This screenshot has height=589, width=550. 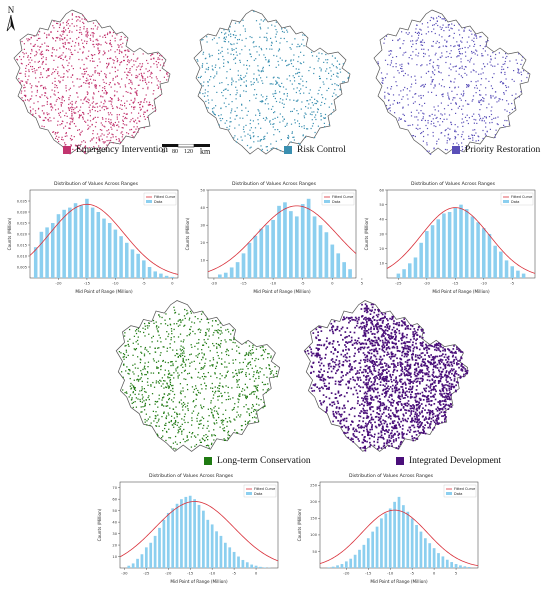 I want to click on x-tick-label: -10, so click(x=484, y=283).